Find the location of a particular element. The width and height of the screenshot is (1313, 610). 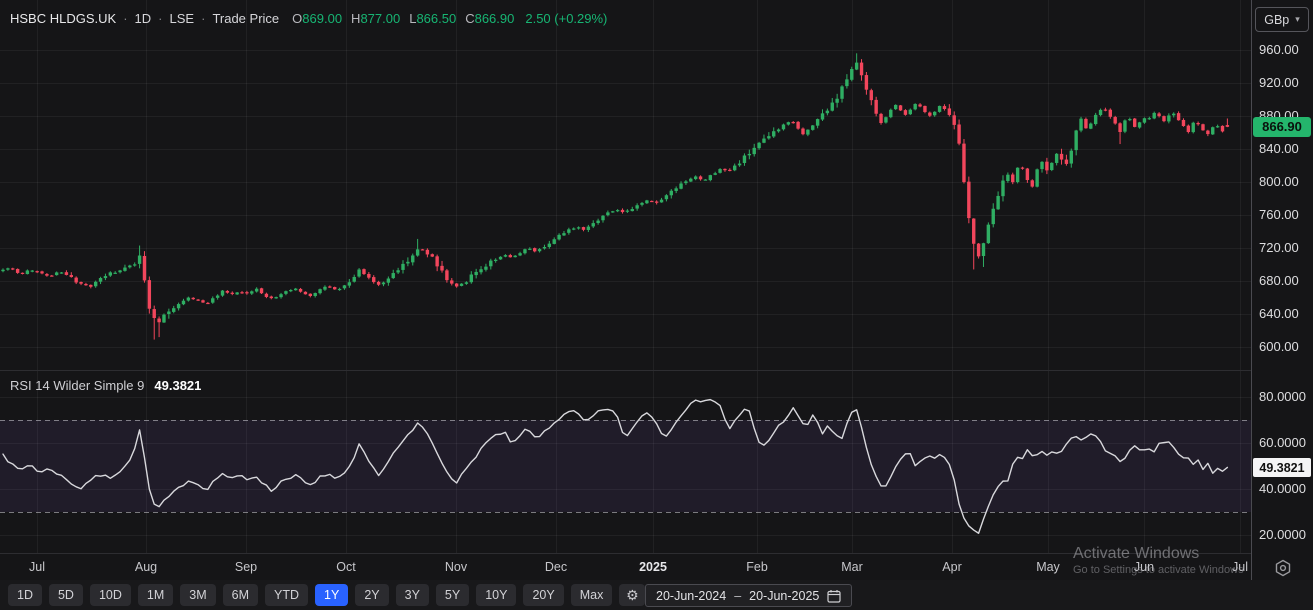

range-button-10y: 10Y is located at coordinates (496, 595).